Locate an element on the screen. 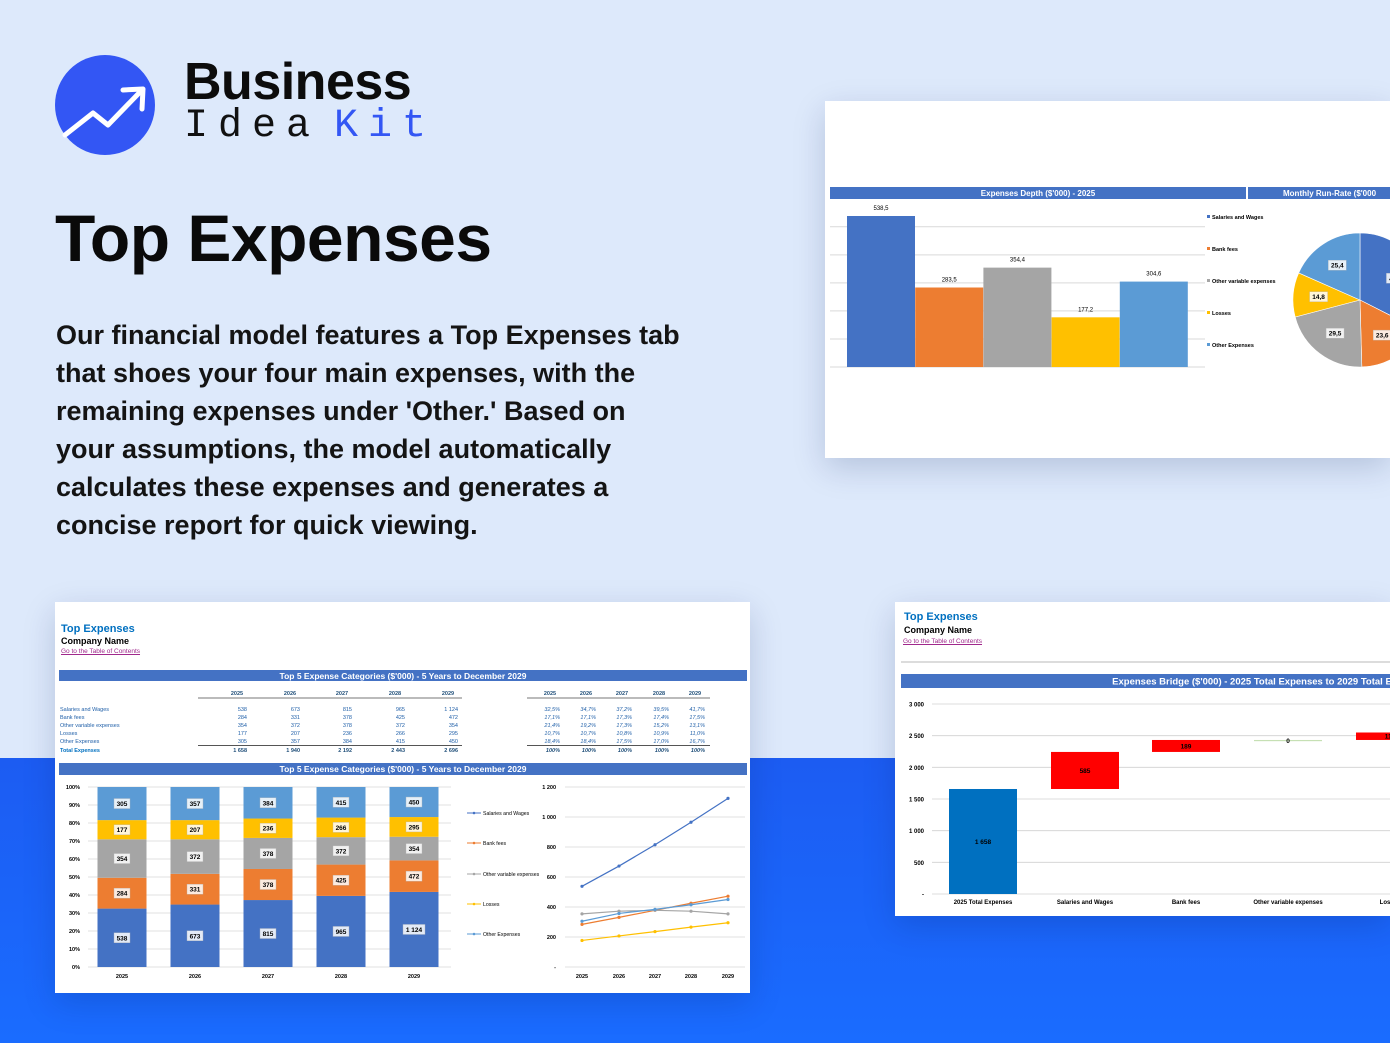 The image size is (1390, 1043). data-label: 372 is located at coordinates (341, 851).